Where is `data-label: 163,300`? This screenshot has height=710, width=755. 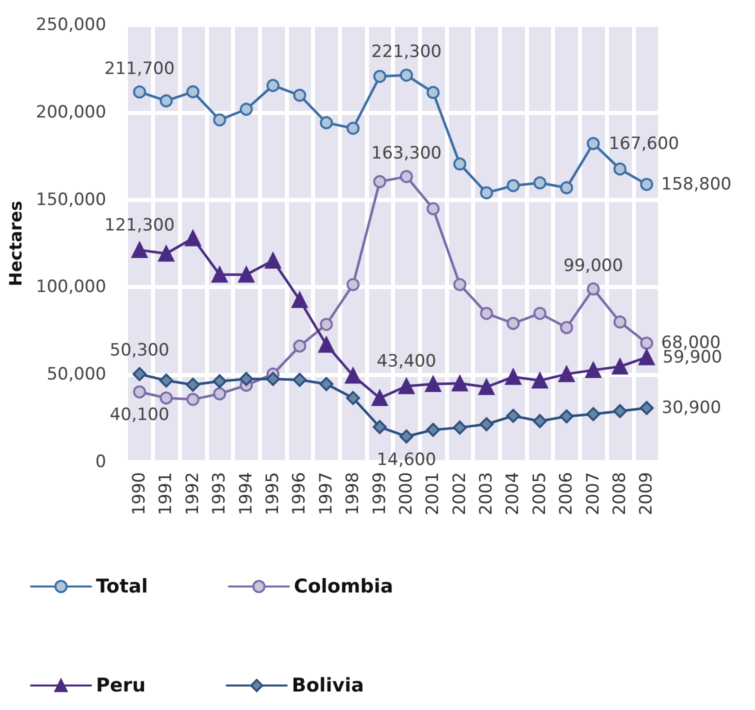 data-label: 163,300 is located at coordinates (406, 154).